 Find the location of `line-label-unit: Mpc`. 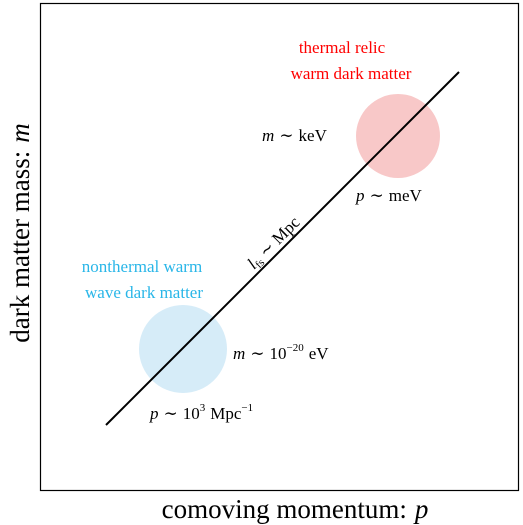

line-label-unit: Mpc is located at coordinates (286, 230).